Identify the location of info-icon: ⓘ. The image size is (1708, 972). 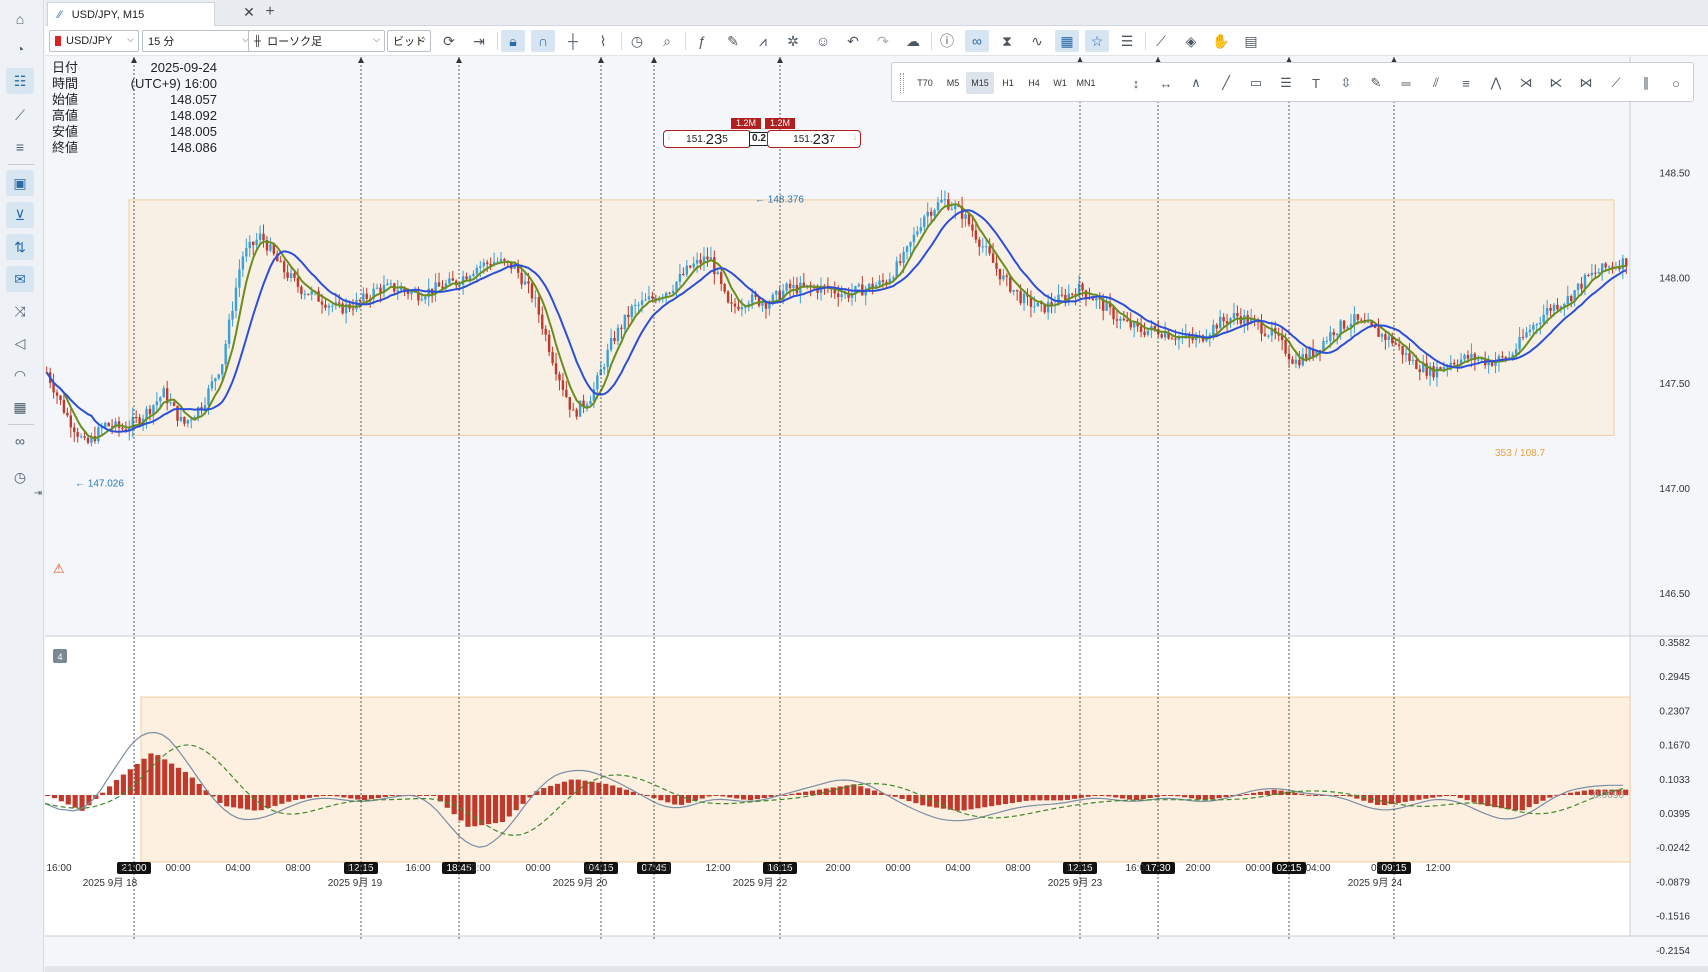
(947, 41).